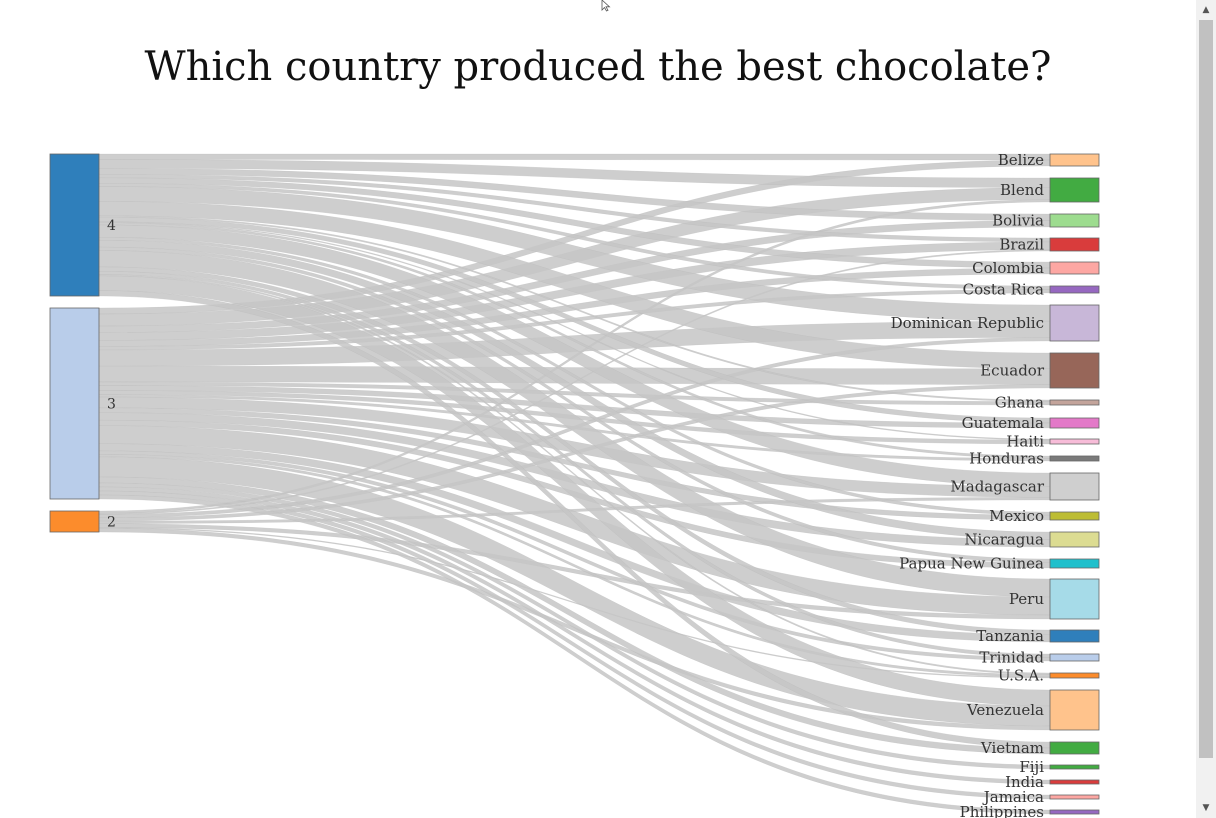 The image size is (1216, 818). Describe the element at coordinates (606, 6) in the screenshot. I see `mouse-cursor-icon` at that location.